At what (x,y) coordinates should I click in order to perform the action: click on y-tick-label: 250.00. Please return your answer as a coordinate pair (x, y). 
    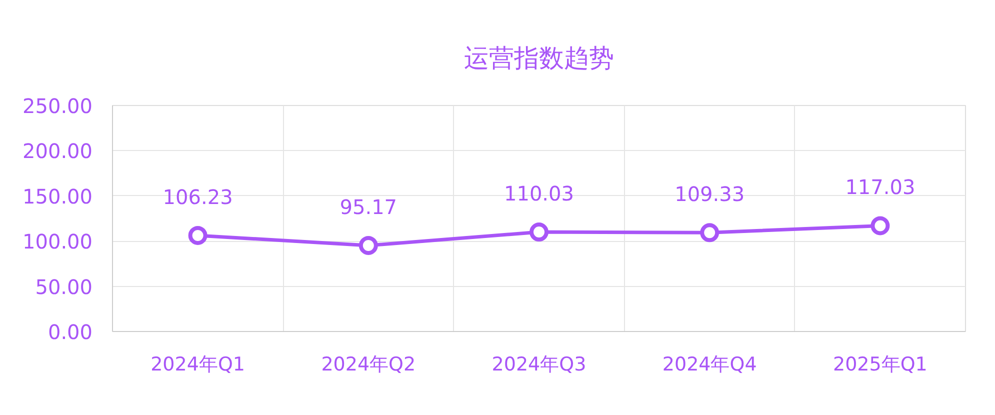
    Looking at the image, I should click on (57, 106).